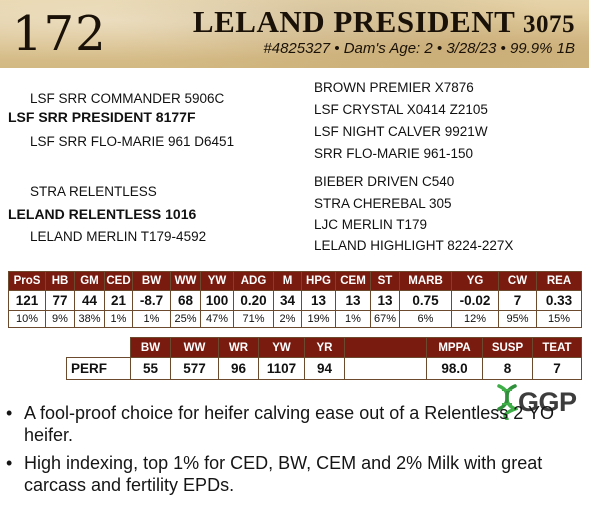 This screenshot has width=589, height=507. Describe the element at coordinates (318, 319) in the screenshot. I see `epd-percentile: 19%` at that location.